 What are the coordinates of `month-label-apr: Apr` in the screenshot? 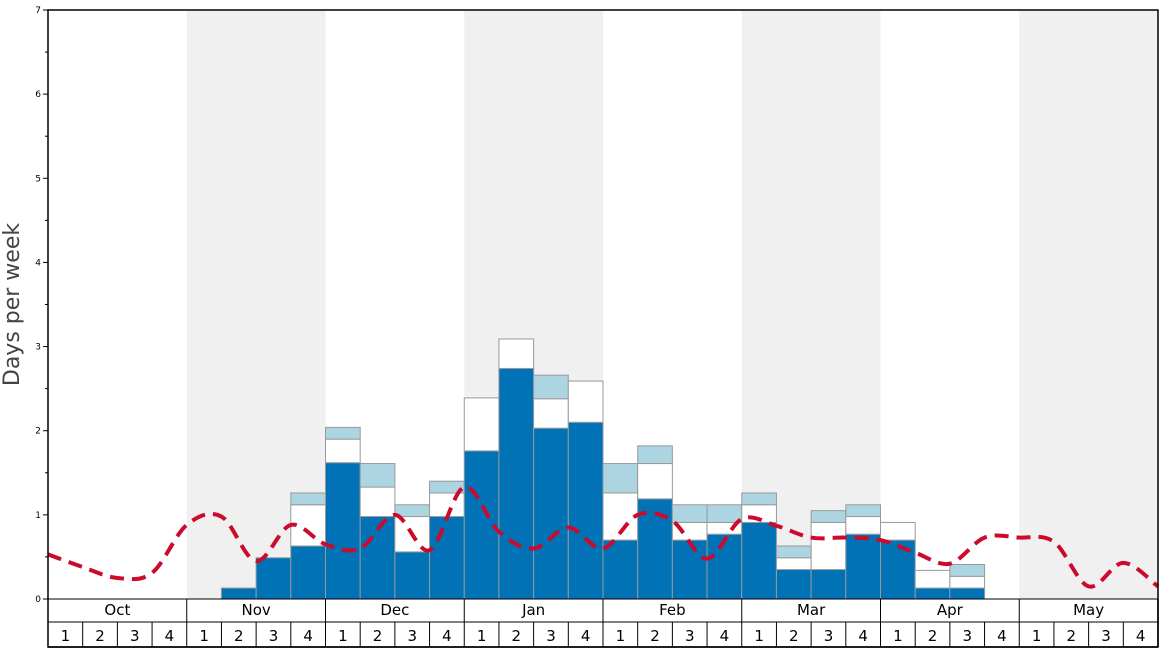 It's located at (950, 610).